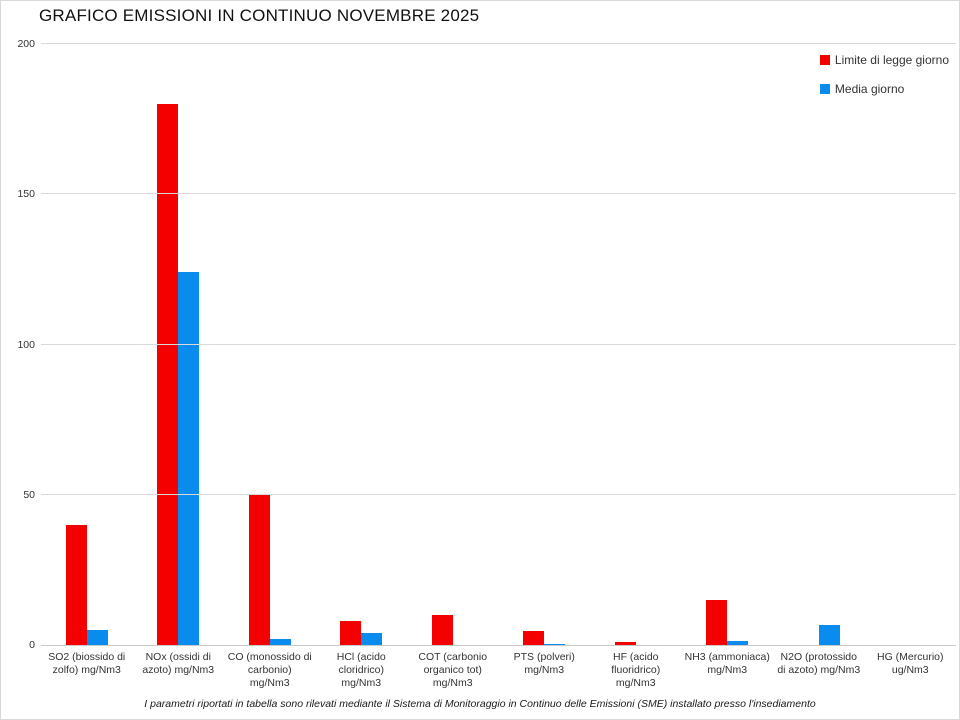 The width and height of the screenshot is (960, 720). I want to click on x-axis-category-label: N2O (protossido di azoto) mg/Nm3, so click(819, 664).